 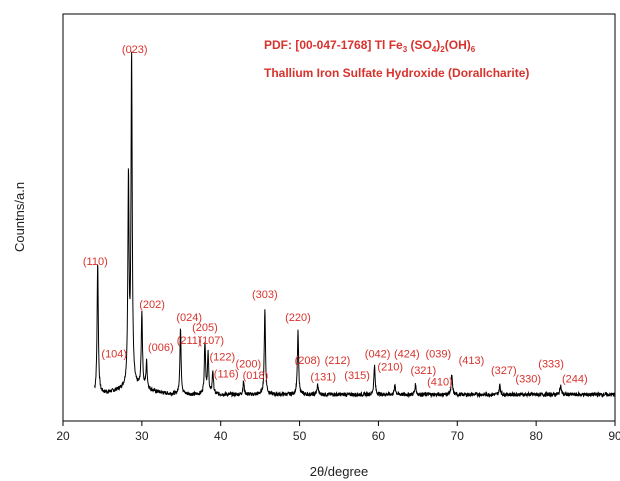 I want to click on peak-label: (110), so click(x=95, y=262).